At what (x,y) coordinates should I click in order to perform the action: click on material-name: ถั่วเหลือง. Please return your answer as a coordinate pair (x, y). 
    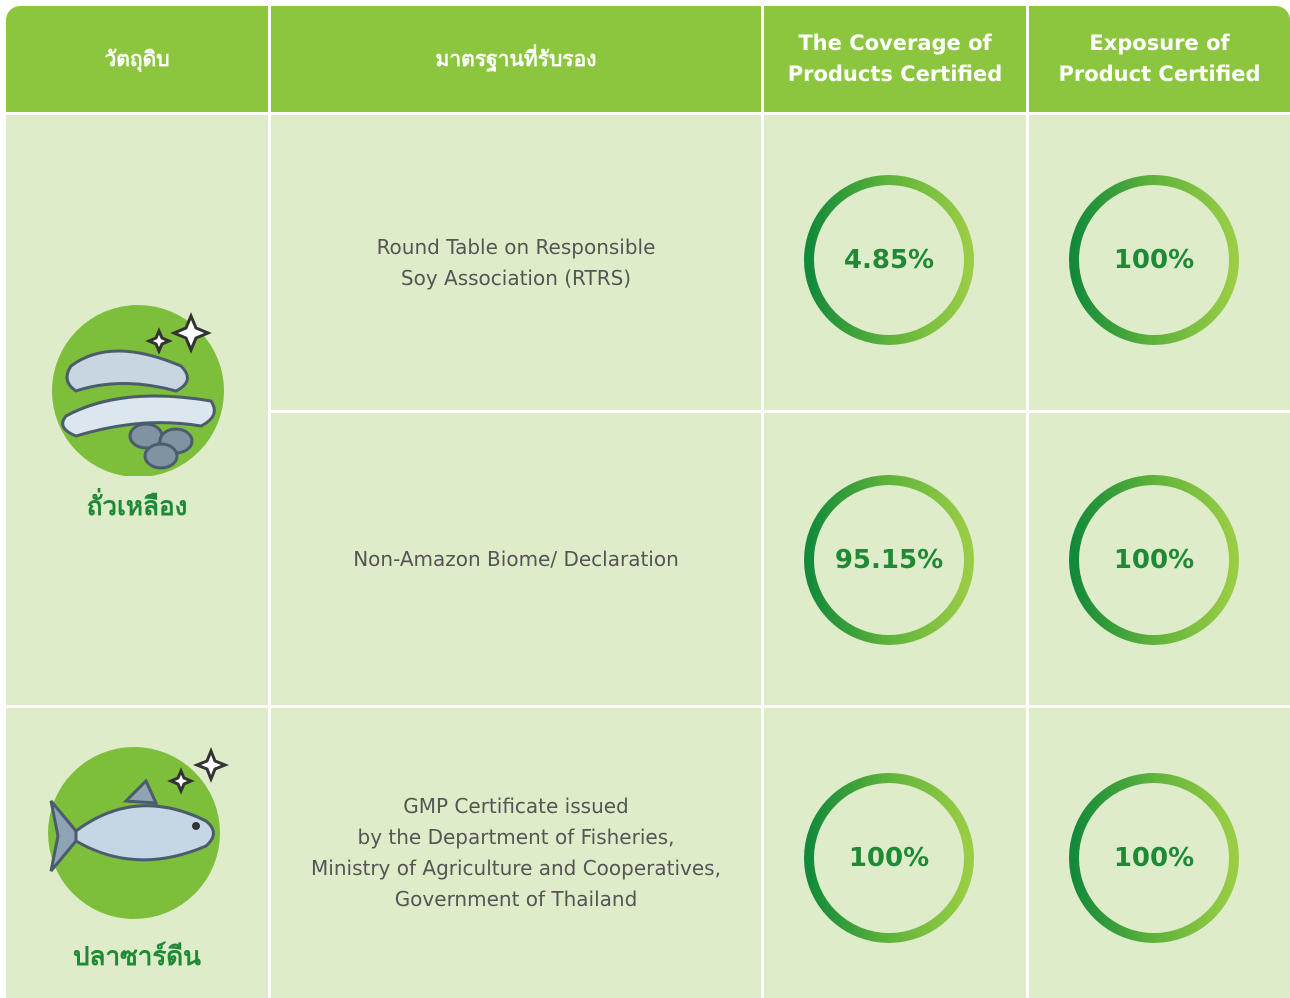
    Looking at the image, I should click on (137, 507).